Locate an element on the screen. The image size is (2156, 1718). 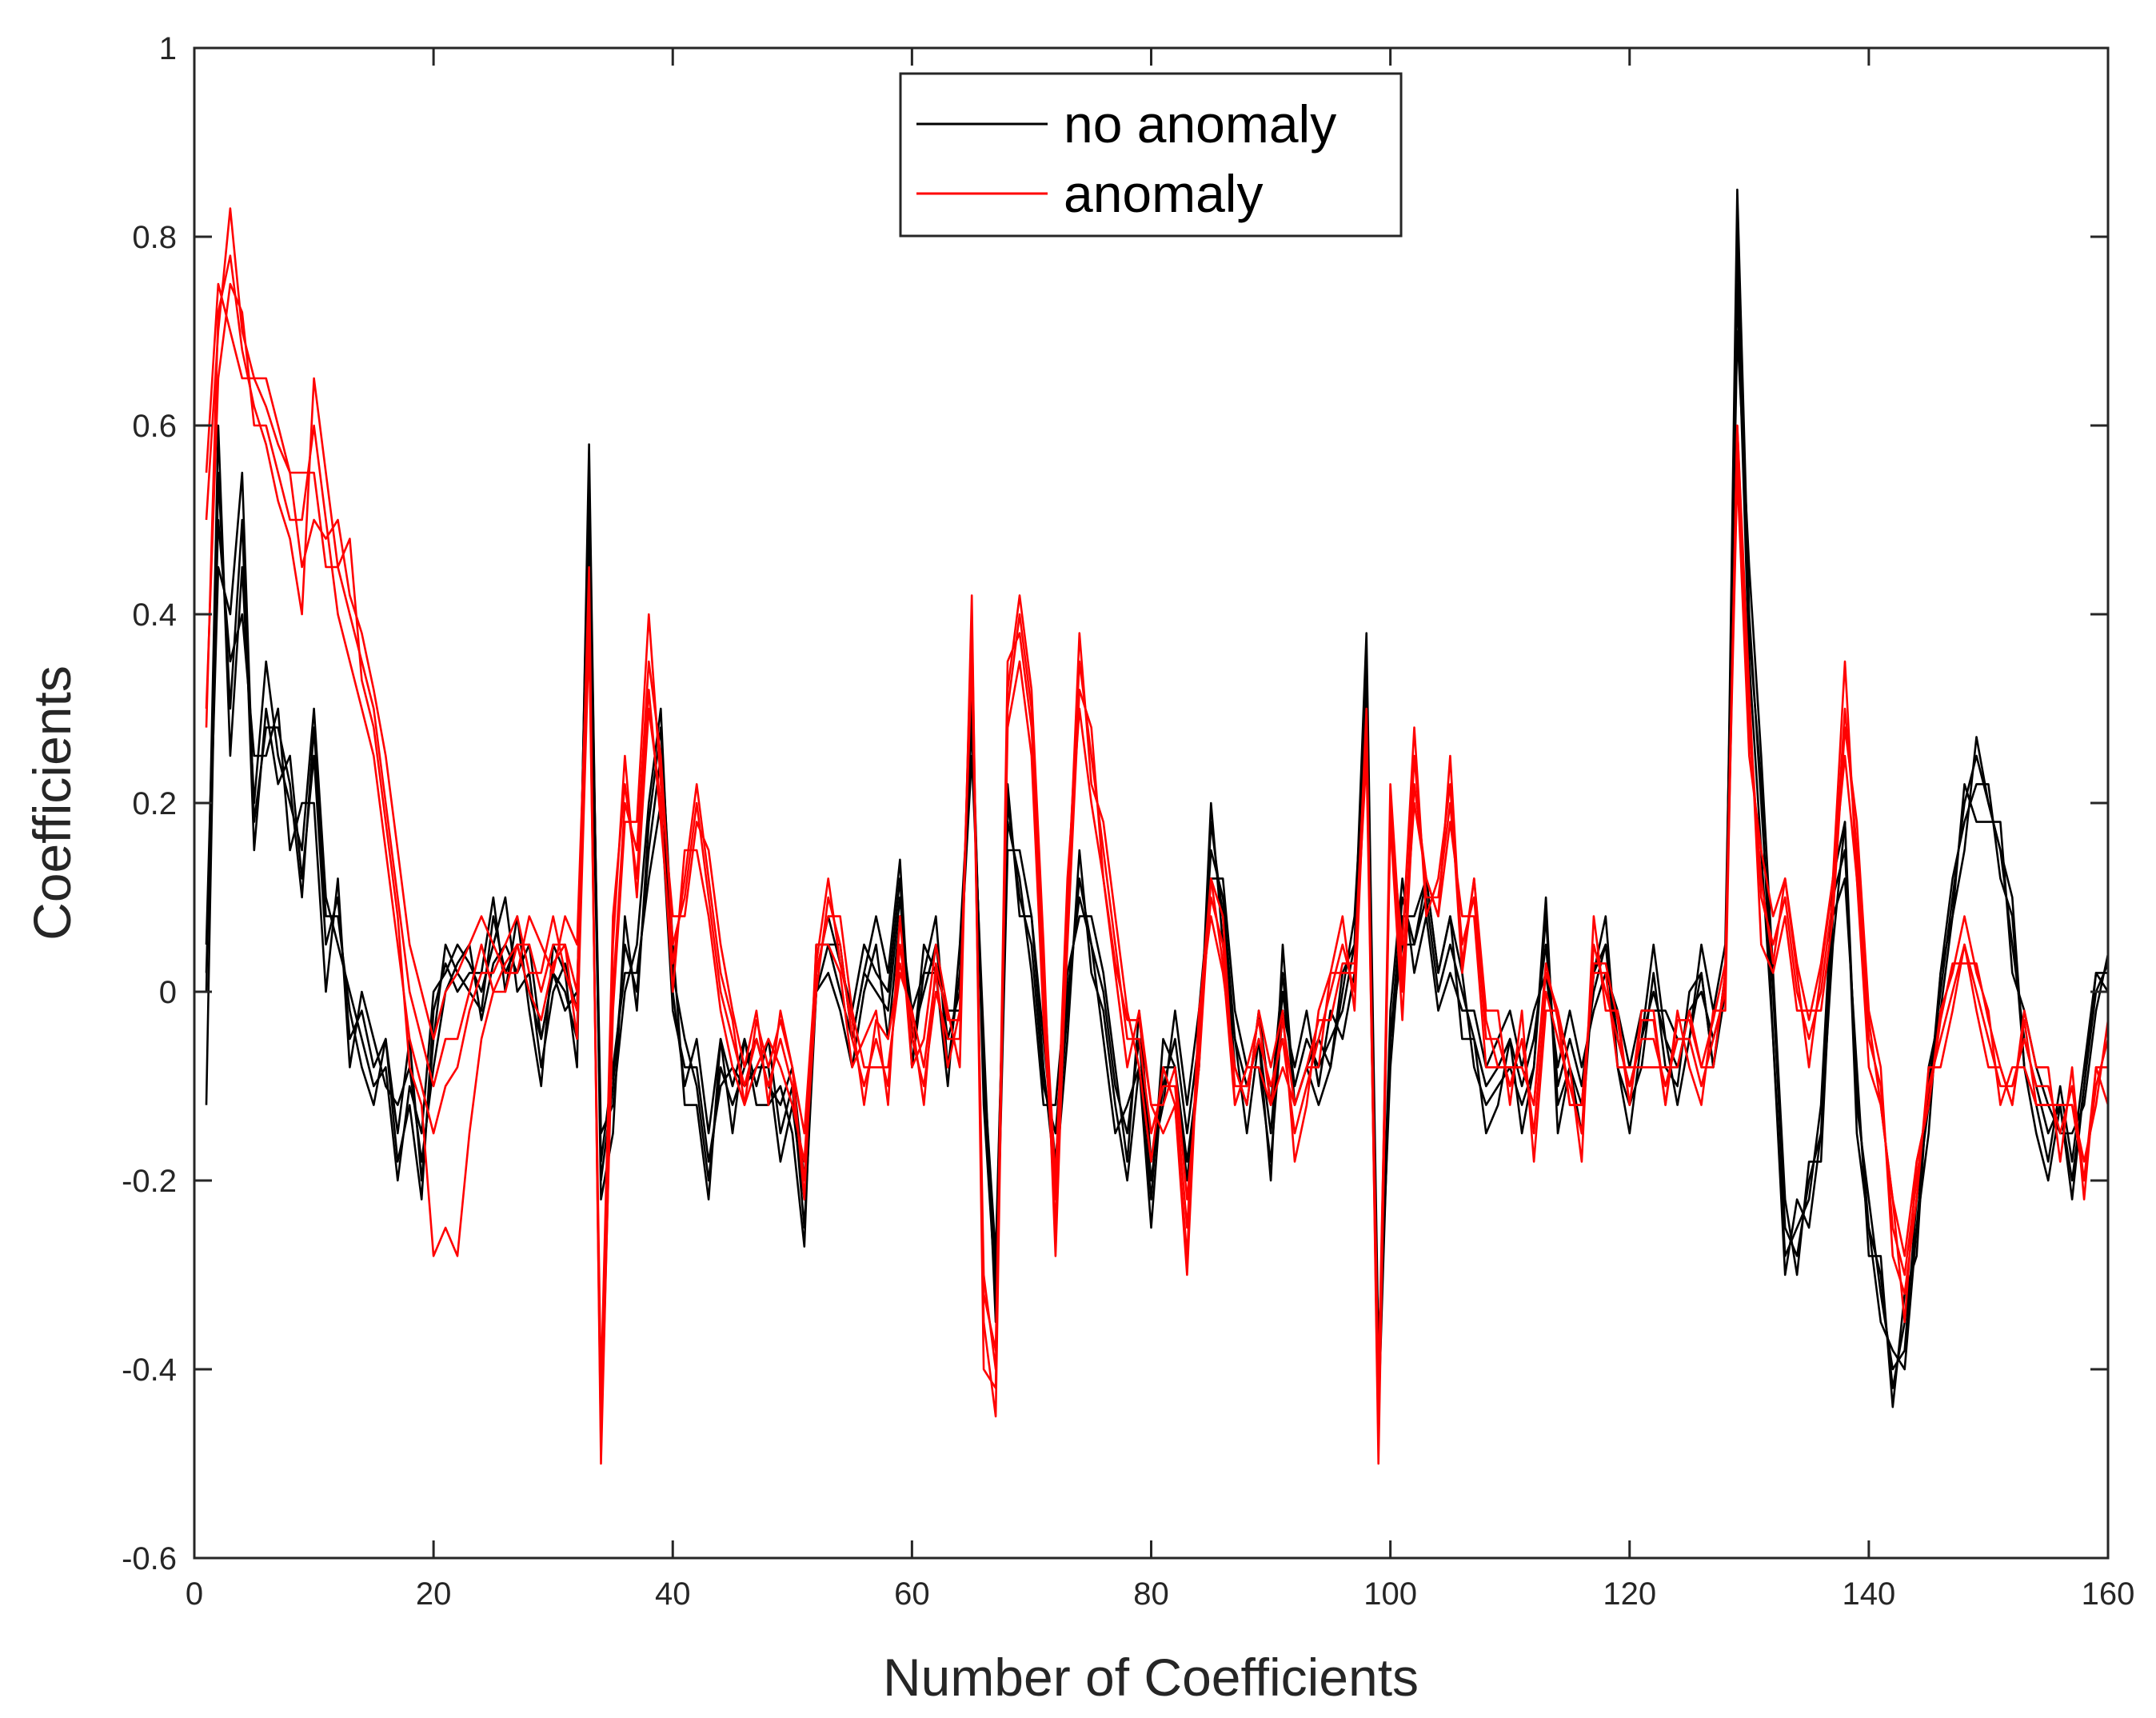
x-tick-label-60: 60 is located at coordinates (912, 1594).